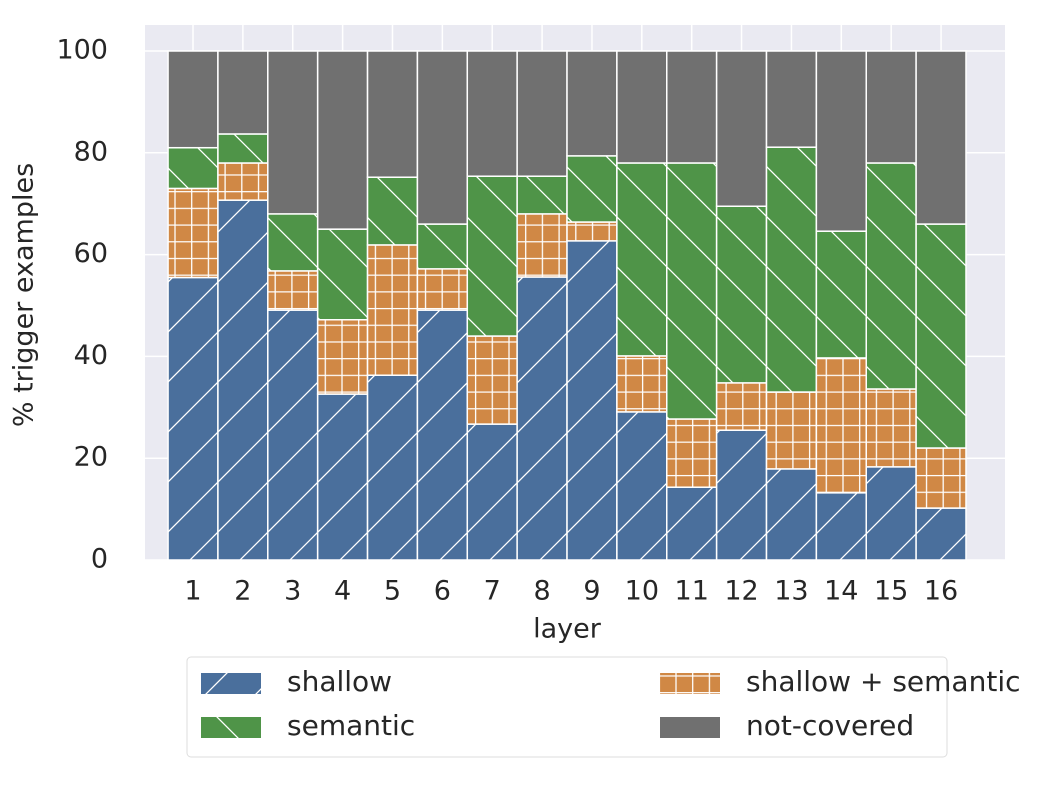 This screenshot has width=1040, height=789. I want to click on y-tick-label: 80, so click(91, 151).